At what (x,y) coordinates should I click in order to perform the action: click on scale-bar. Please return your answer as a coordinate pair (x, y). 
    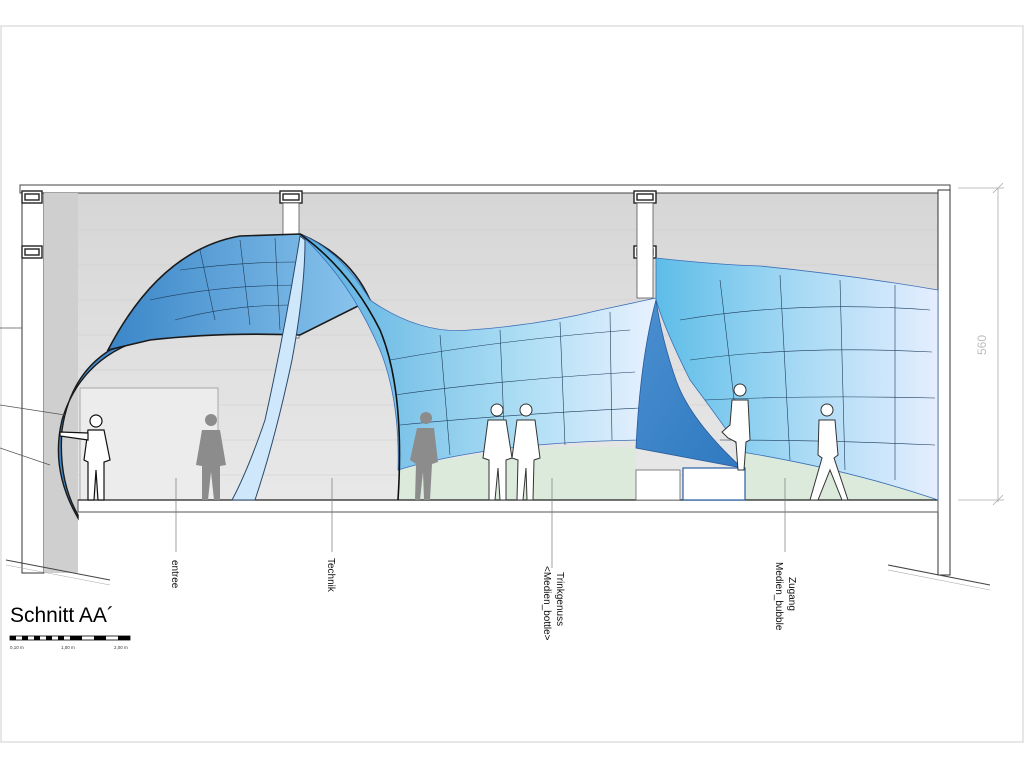
    Looking at the image, I should click on (70, 638).